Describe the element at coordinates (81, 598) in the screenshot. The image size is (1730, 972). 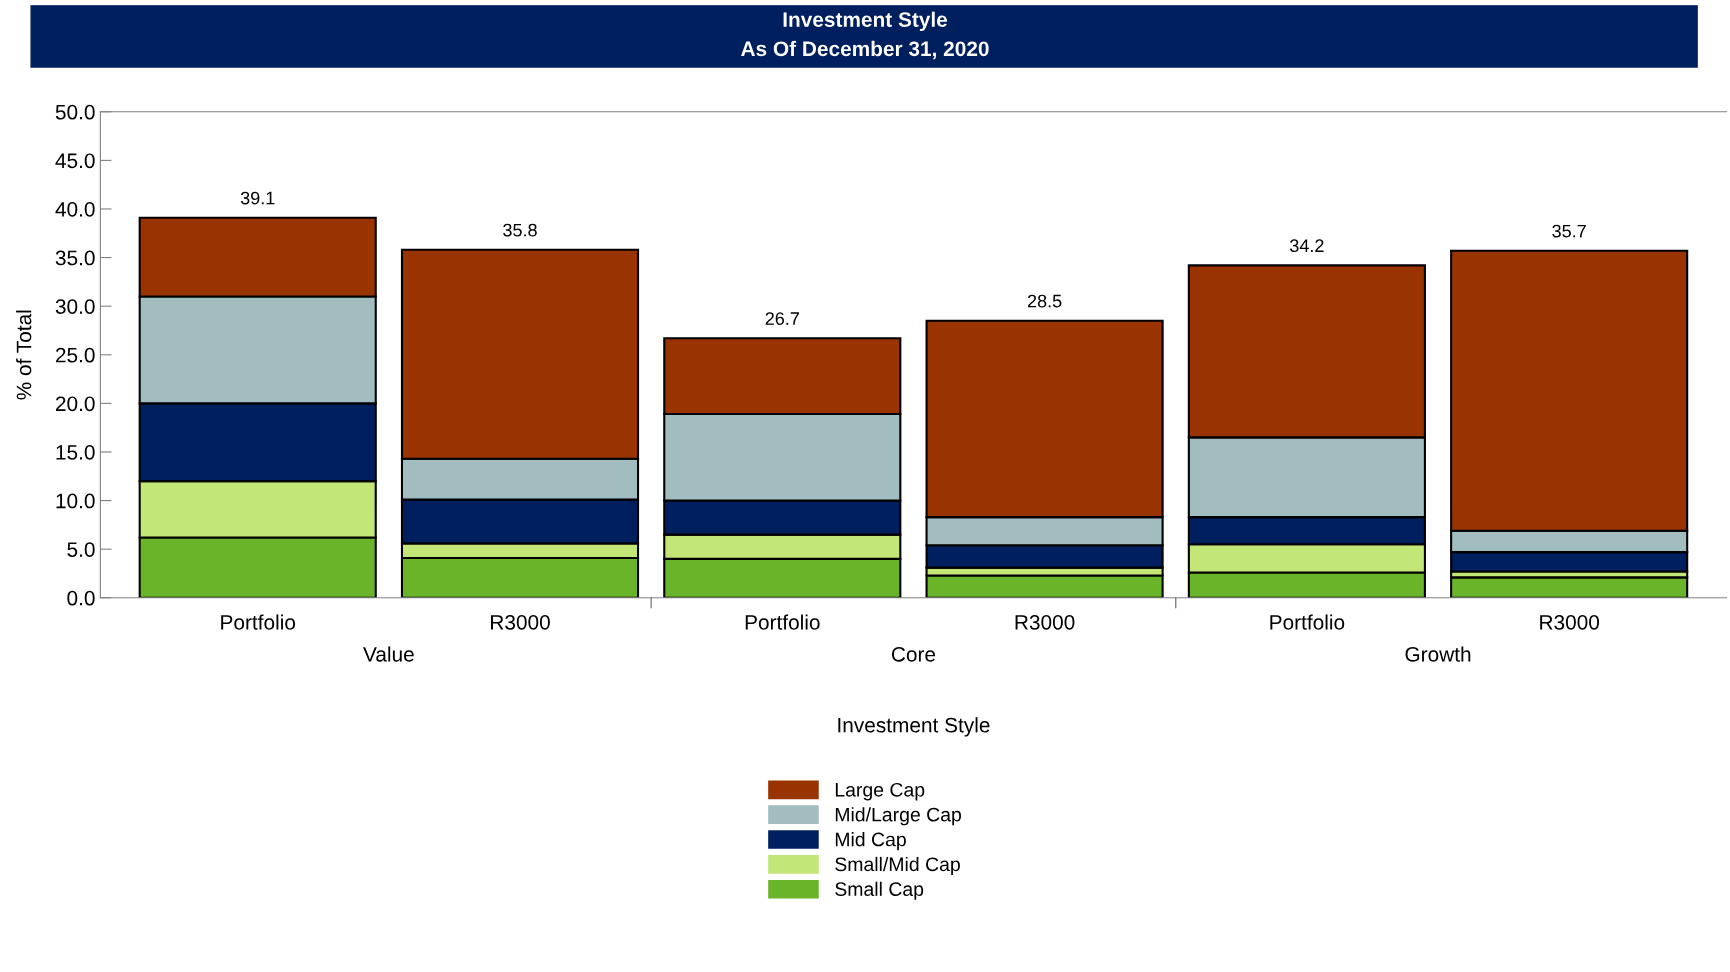
I see `y-tick-label: 0.0` at that location.